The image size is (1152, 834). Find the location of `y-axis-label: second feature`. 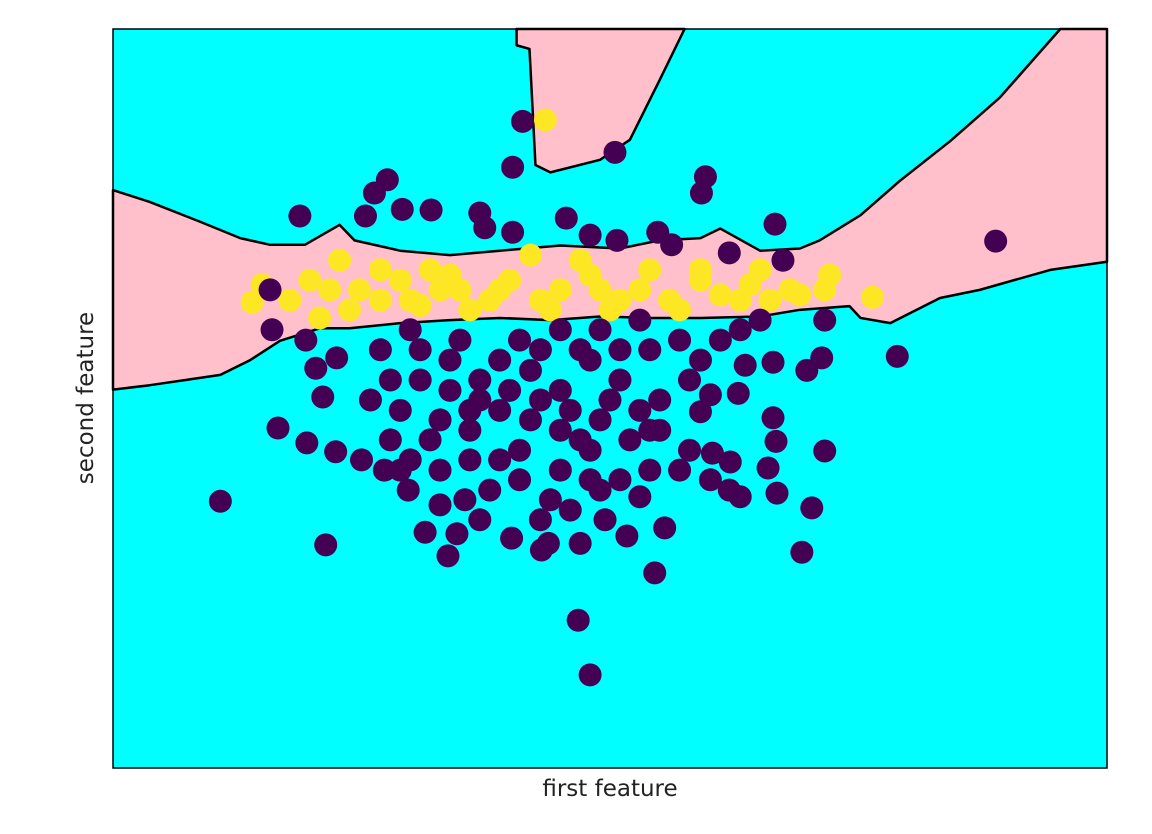

y-axis-label: second feature is located at coordinates (86, 398).